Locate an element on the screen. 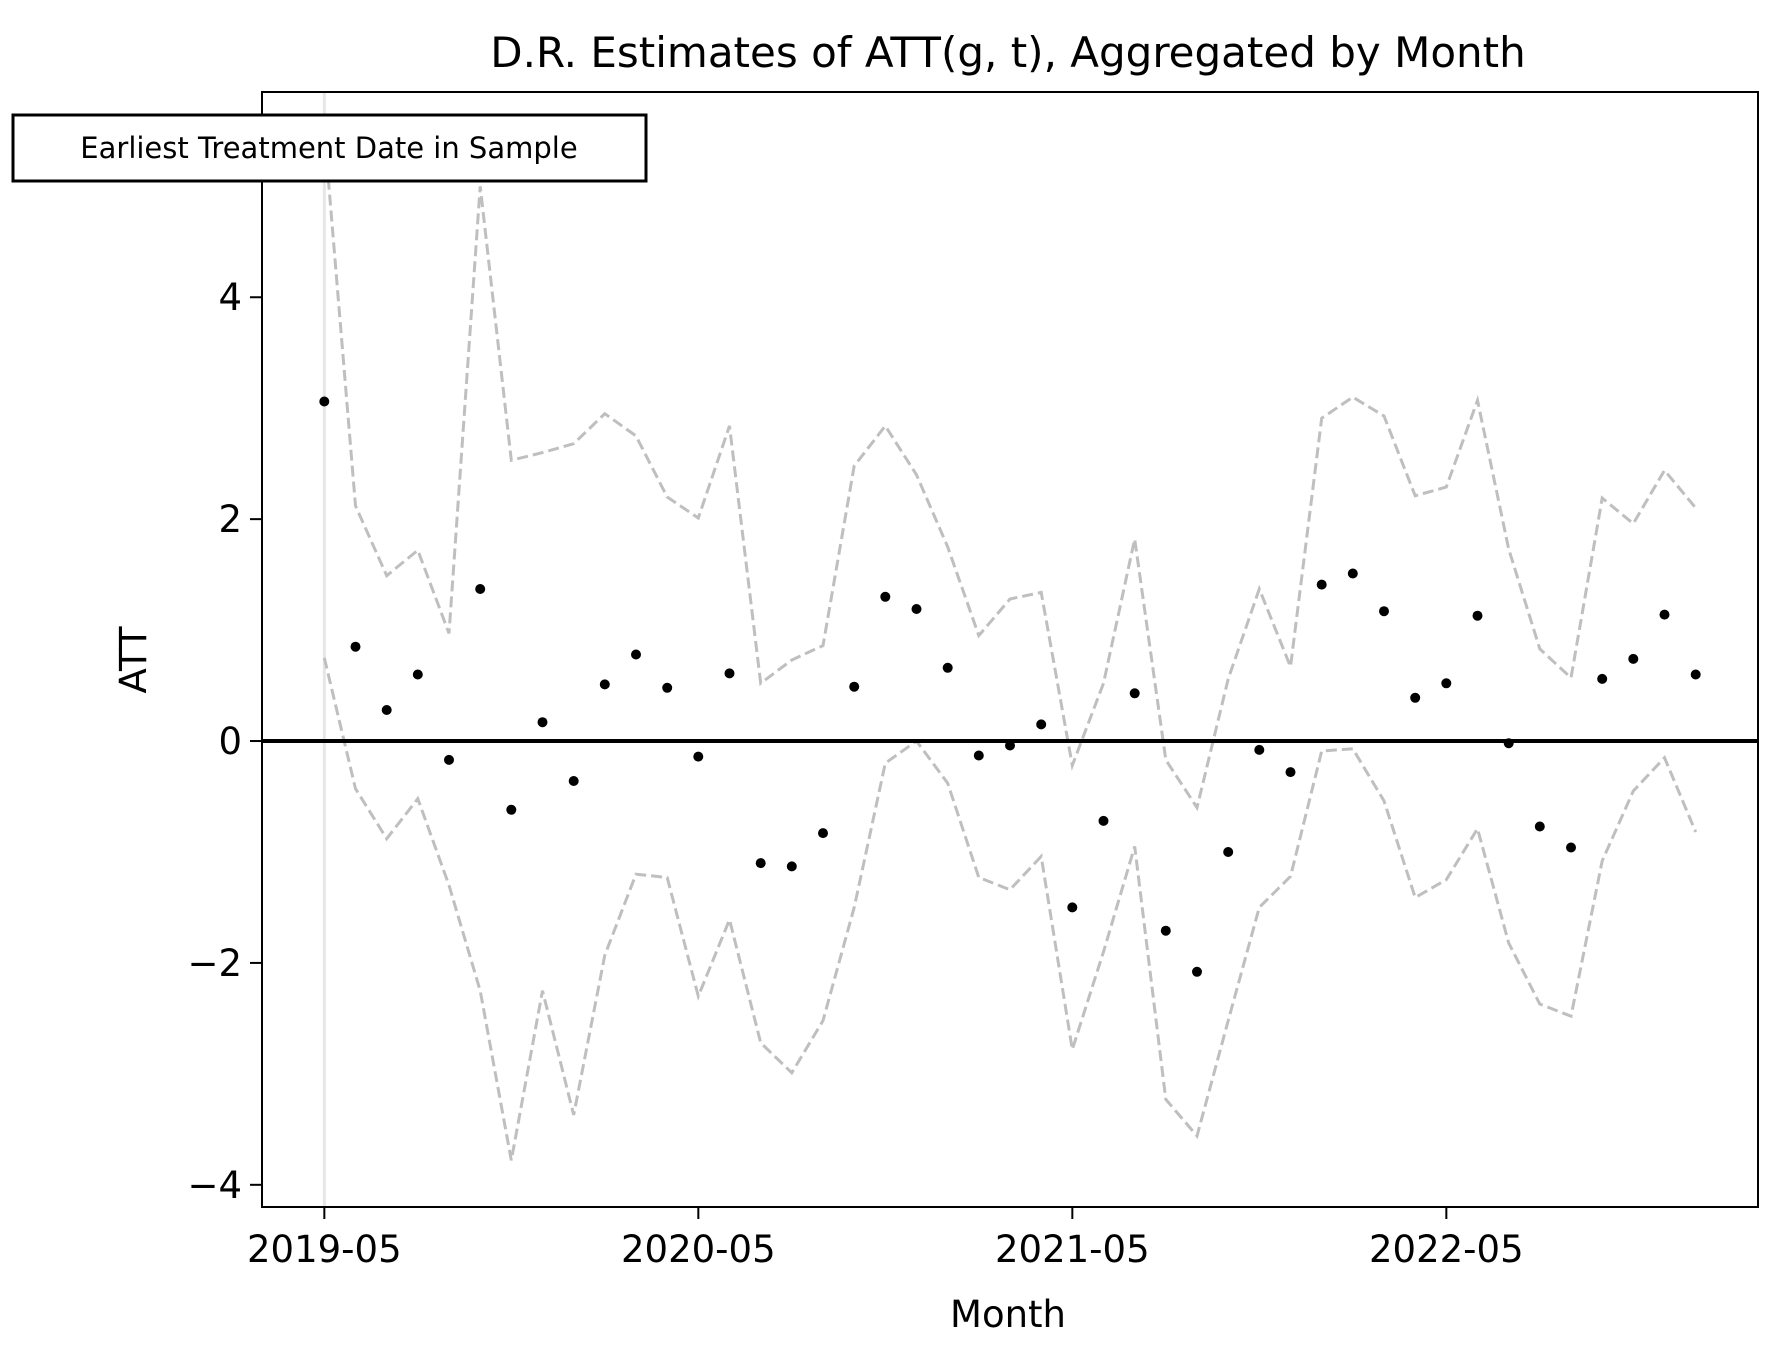 The image size is (1777, 1361). y-tick-label: −4 is located at coordinates (214, 1185).